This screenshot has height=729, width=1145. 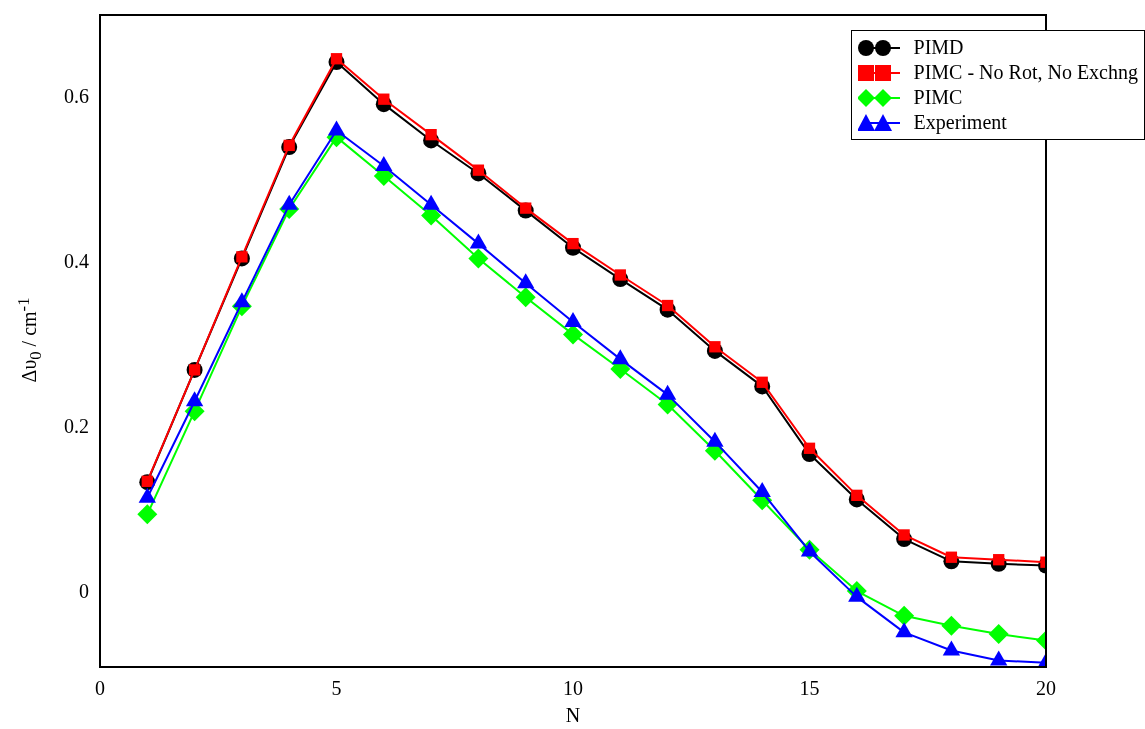 What do you see at coordinates (573, 715) in the screenshot?
I see `x-axis-title: N` at bounding box center [573, 715].